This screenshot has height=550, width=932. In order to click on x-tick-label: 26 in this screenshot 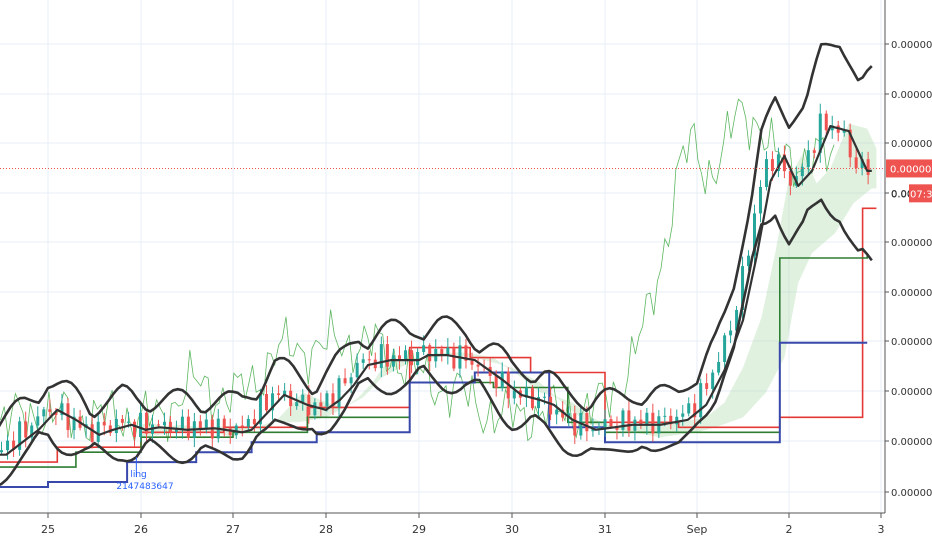, I will do `click(141, 529)`.